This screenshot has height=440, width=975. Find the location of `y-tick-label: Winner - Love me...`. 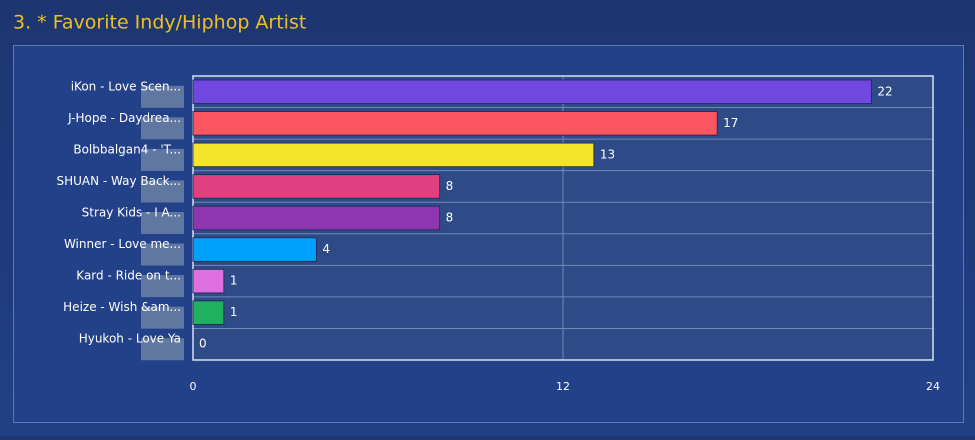

y-tick-label: Winner - Love me... is located at coordinates (122, 244).